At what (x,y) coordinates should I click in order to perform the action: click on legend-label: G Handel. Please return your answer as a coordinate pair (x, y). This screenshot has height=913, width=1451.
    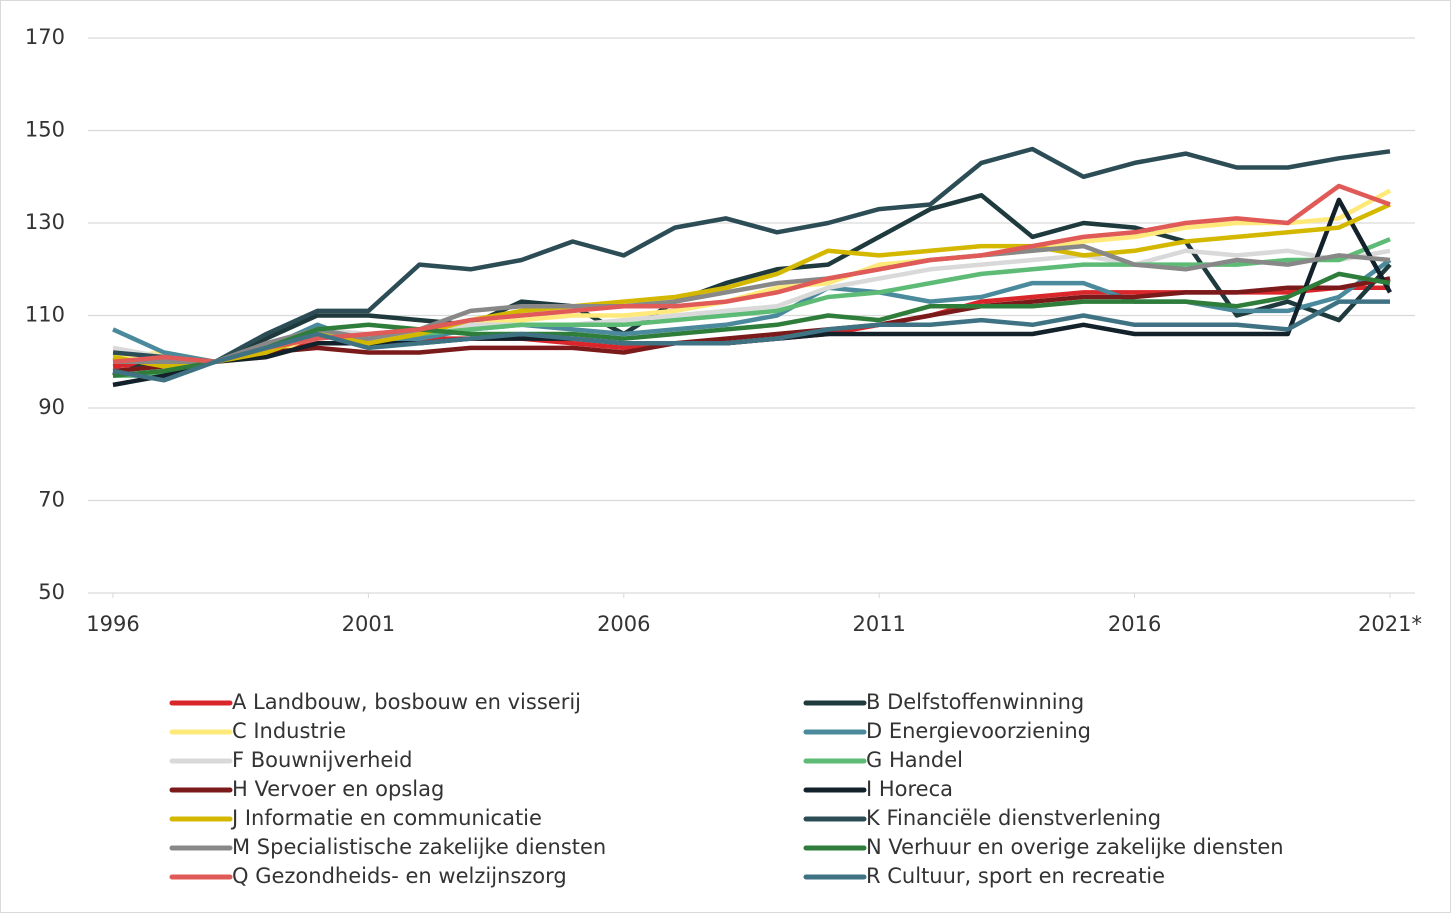
    Looking at the image, I should click on (914, 760).